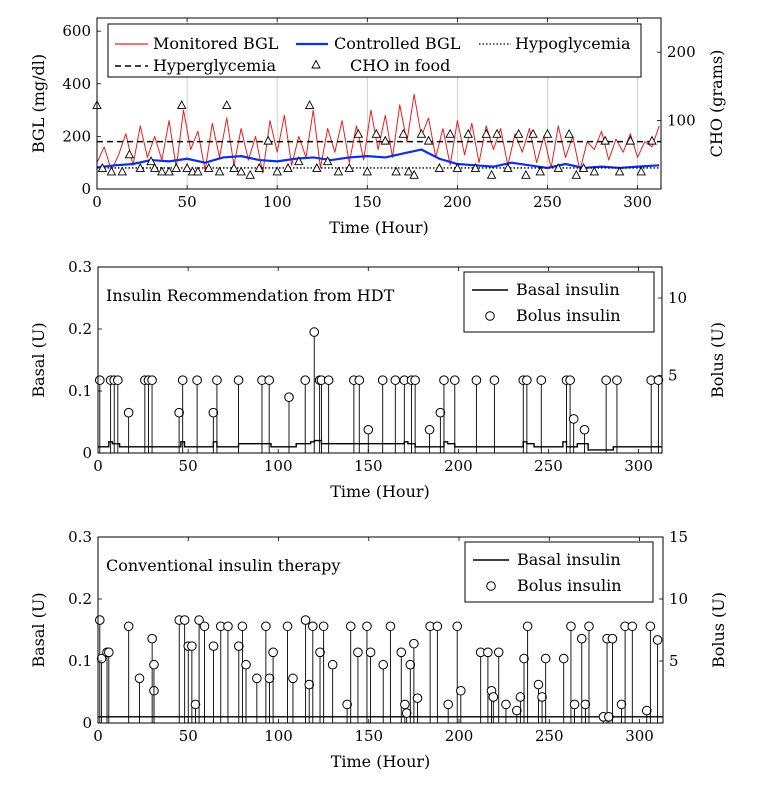 The width and height of the screenshot is (758, 811). I want to click on monitored-bgl-line, so click(378, 133).